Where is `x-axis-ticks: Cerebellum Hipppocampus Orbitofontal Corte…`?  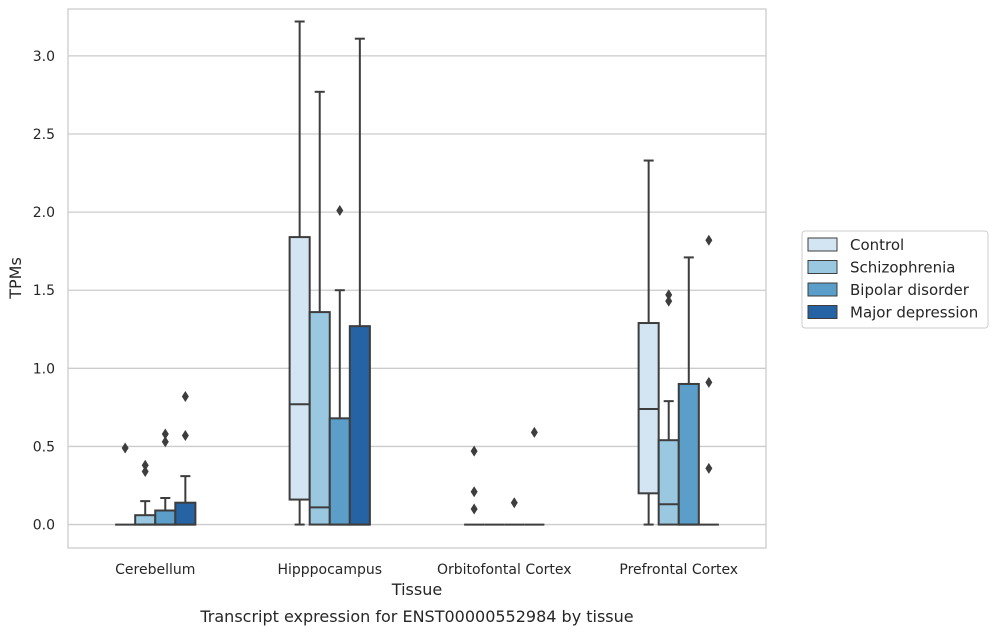
x-axis-ticks: Cerebellum Hipppocampus Orbitofontal Corte… is located at coordinates (426, 570).